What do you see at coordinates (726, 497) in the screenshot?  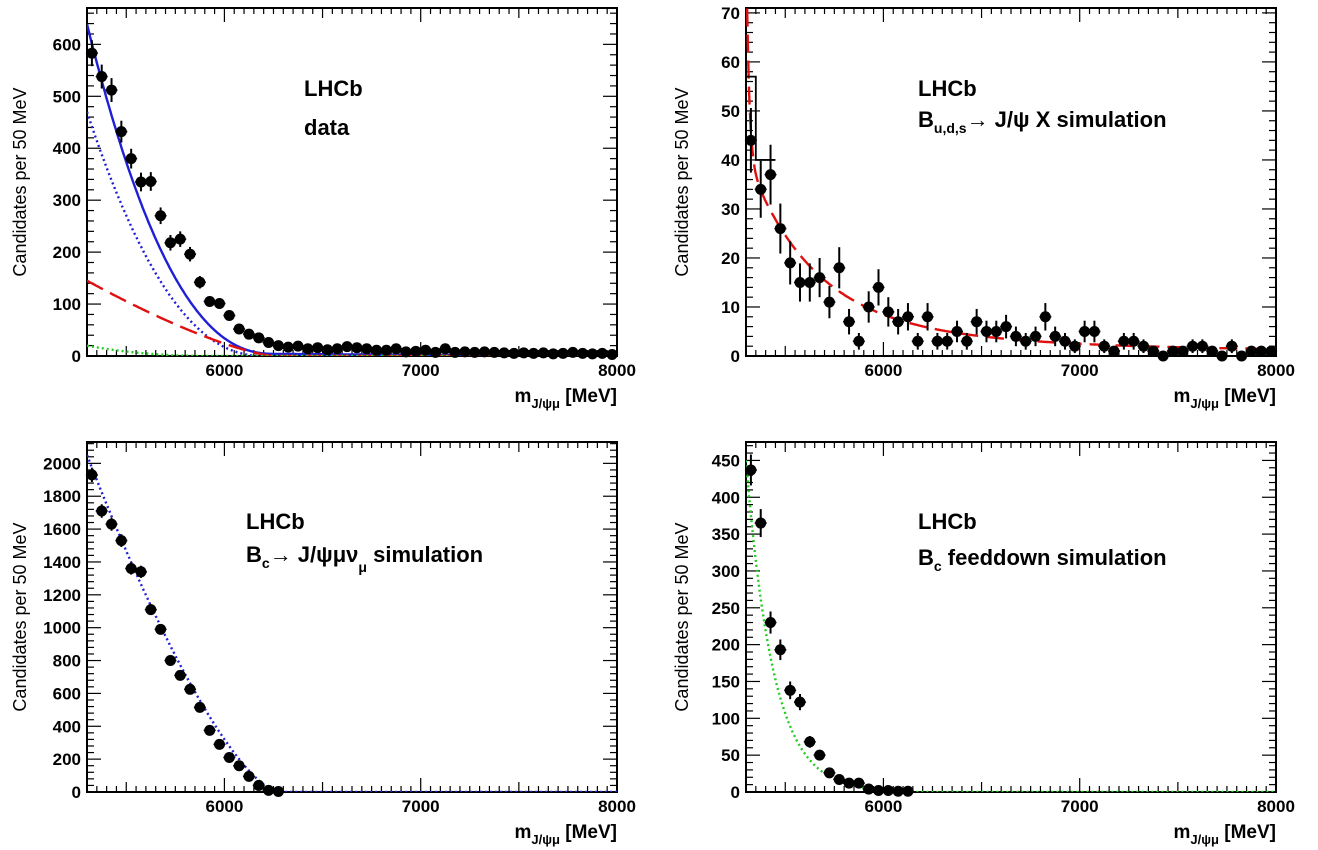 I see `y-tick-label: 400` at bounding box center [726, 497].